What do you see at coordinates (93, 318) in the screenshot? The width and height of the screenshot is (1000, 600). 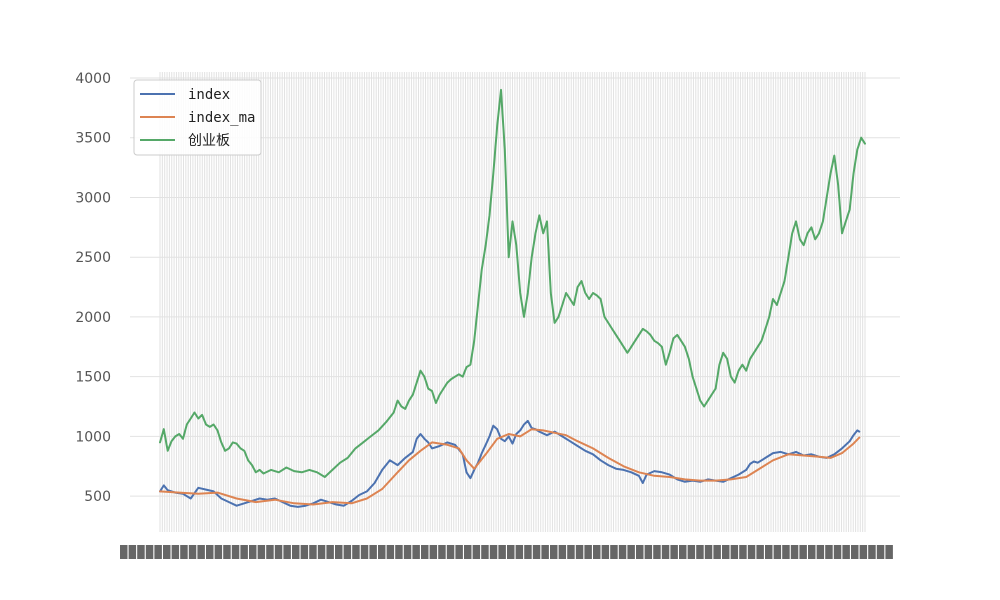 I see `y-tick-label: 2000` at bounding box center [93, 318].